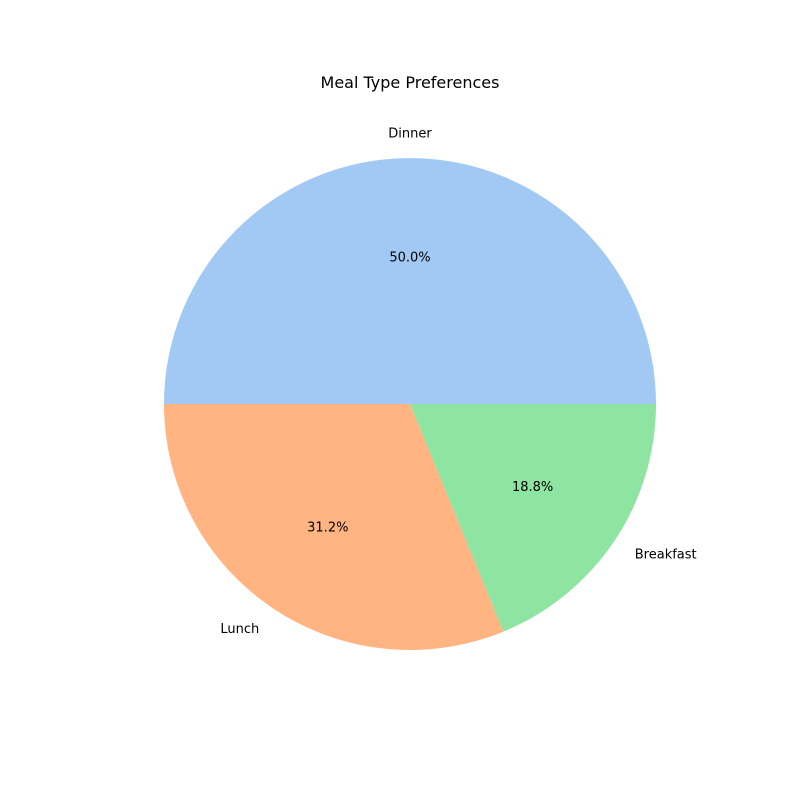 This screenshot has height=800, width=800. I want to click on pie-slice-lunch, so click(334, 527).